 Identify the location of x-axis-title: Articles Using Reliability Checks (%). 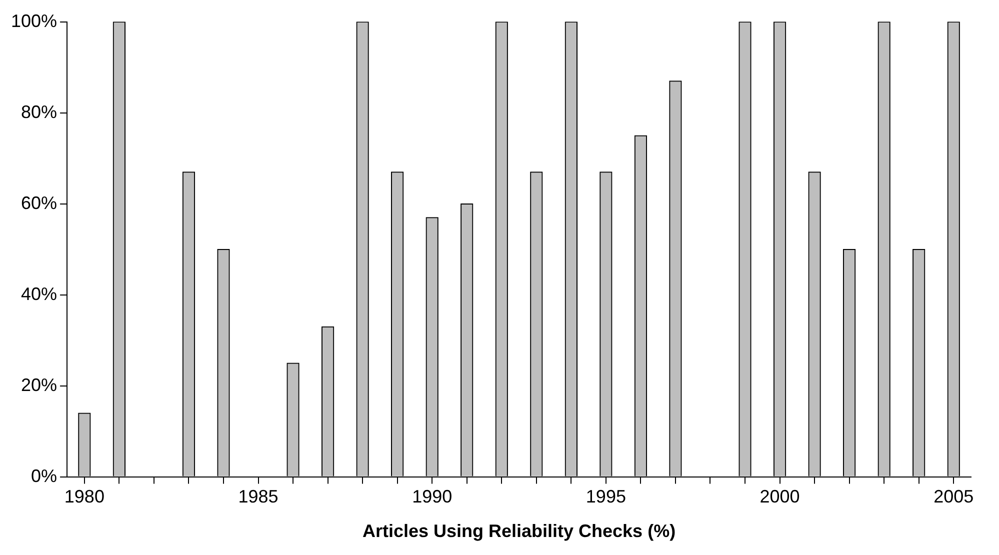
(519, 531).